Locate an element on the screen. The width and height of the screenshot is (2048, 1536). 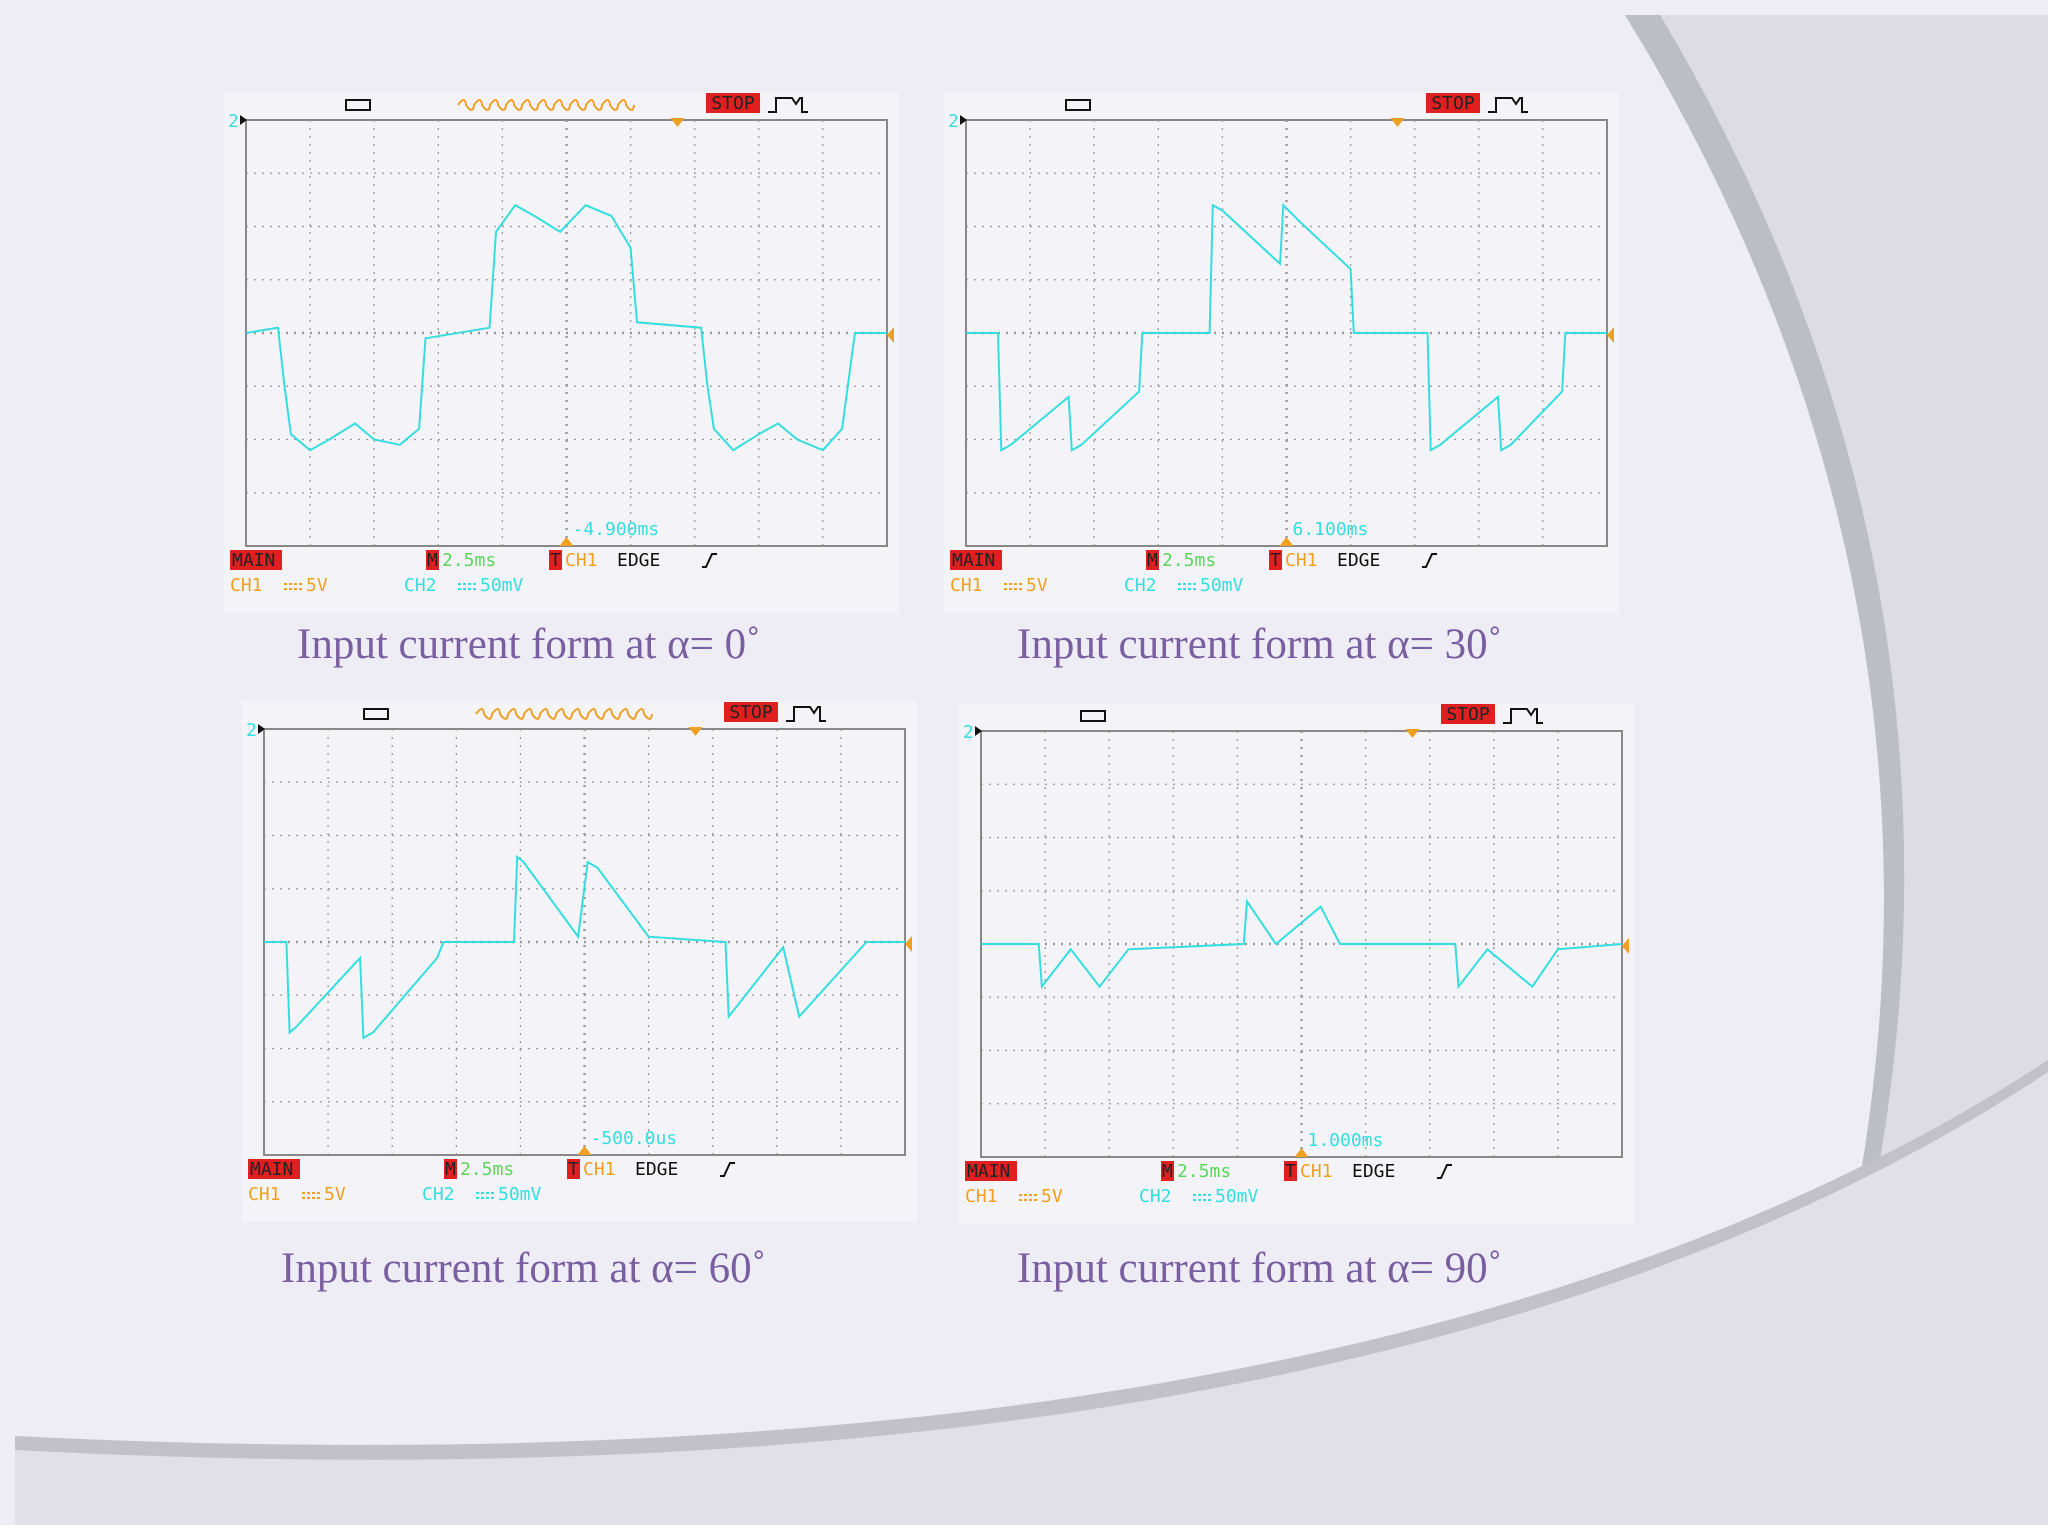
trigger-type: EDGE is located at coordinates (1358, 560).